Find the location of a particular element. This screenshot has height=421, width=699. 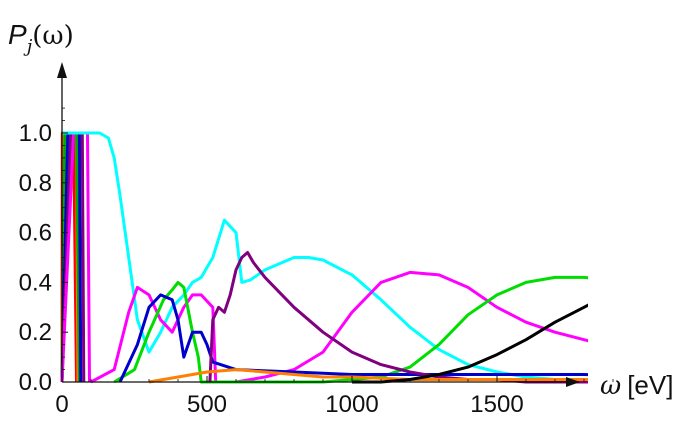

y-tick-label: 0.6 is located at coordinates (35, 233).